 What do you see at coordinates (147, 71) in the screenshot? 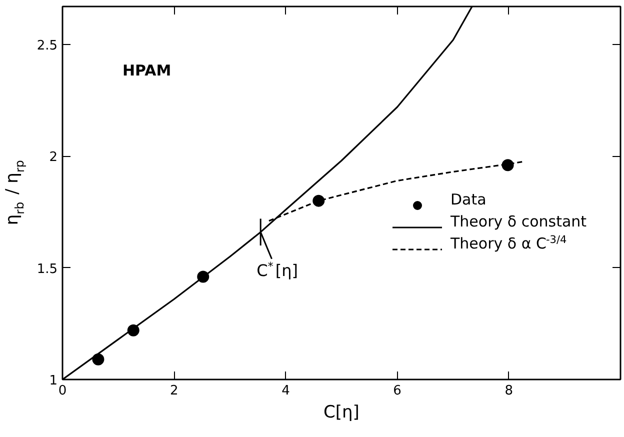
I see `annotation: HPAM` at bounding box center [147, 71].